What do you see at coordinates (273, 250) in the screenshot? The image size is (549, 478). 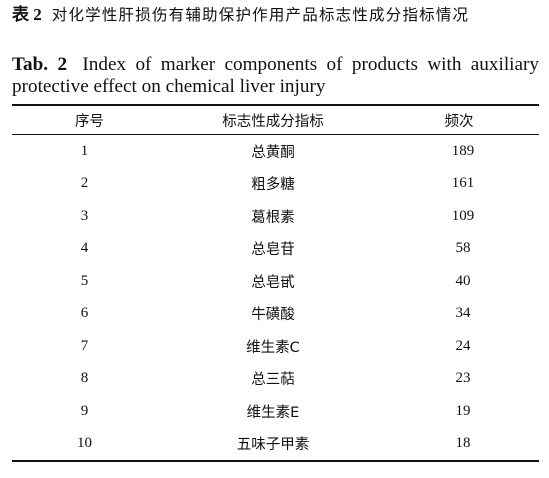 I see `row-component: 总皂苷` at bounding box center [273, 250].